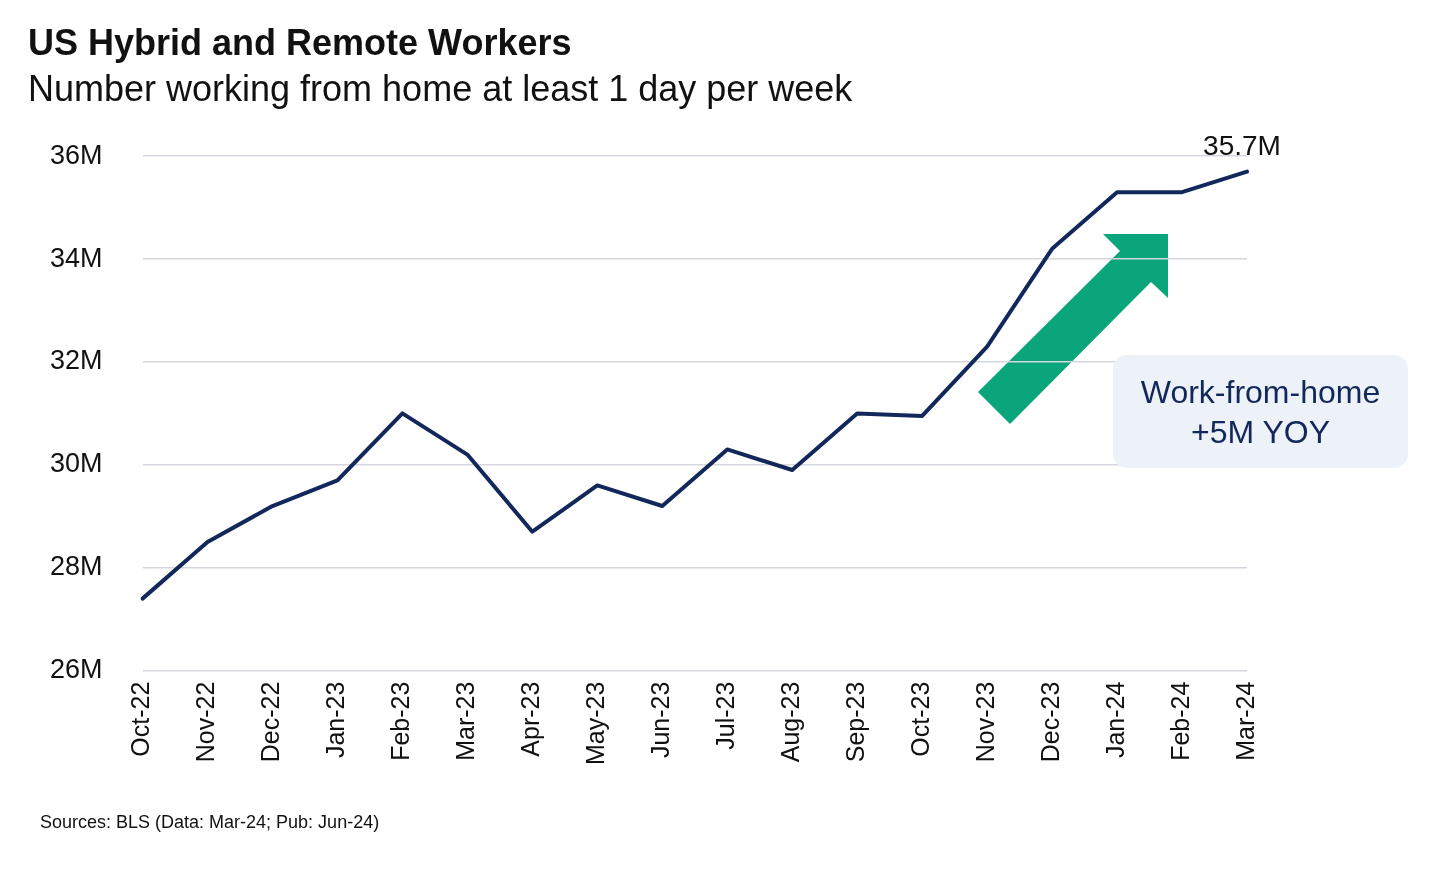  I want to click on x-tick-label: Jun-23, so click(660, 720).